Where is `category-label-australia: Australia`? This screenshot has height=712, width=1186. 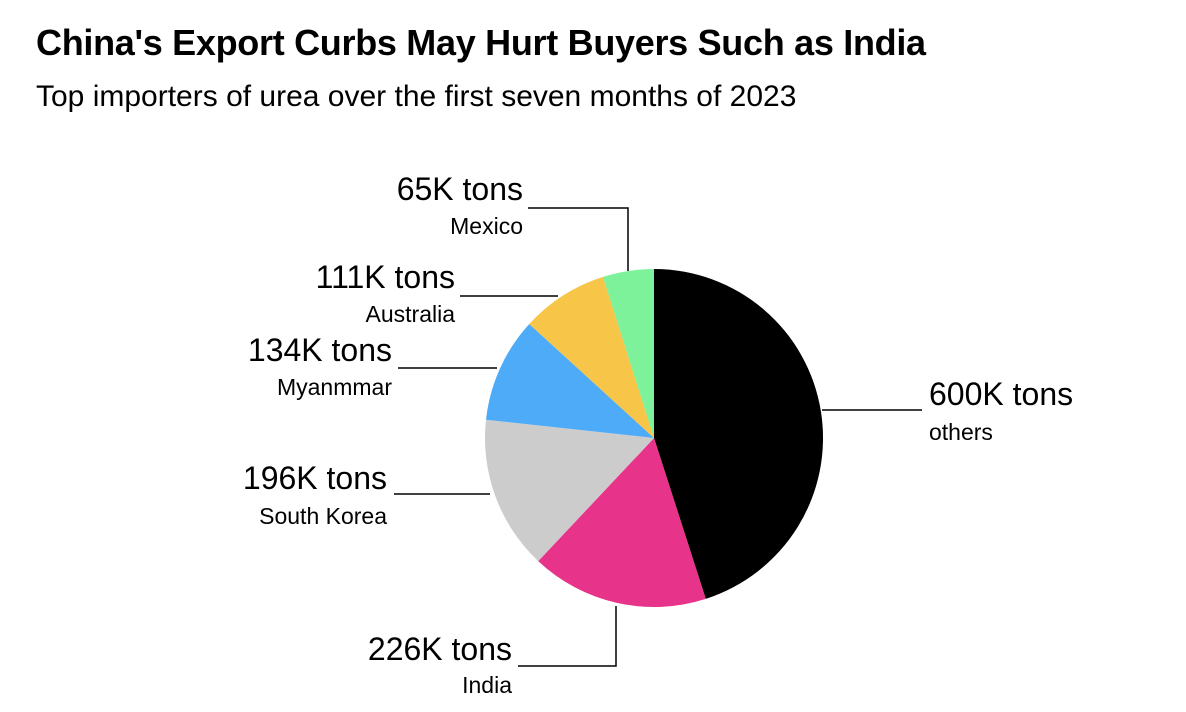
category-label-australia: Australia is located at coordinates (411, 314).